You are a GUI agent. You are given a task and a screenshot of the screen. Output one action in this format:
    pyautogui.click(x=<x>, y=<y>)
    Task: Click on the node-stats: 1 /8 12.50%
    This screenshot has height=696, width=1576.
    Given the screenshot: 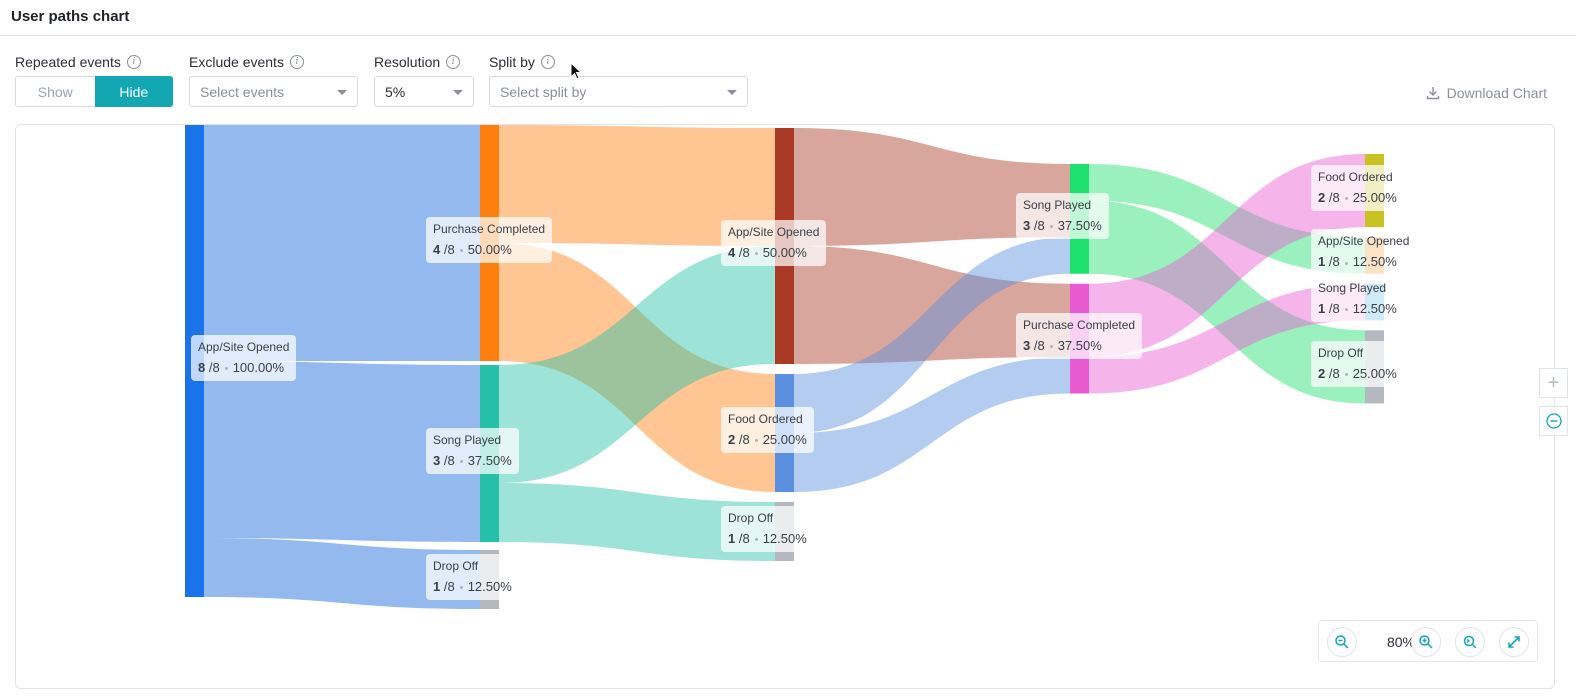 What is the action you would take?
    pyautogui.click(x=1363, y=261)
    